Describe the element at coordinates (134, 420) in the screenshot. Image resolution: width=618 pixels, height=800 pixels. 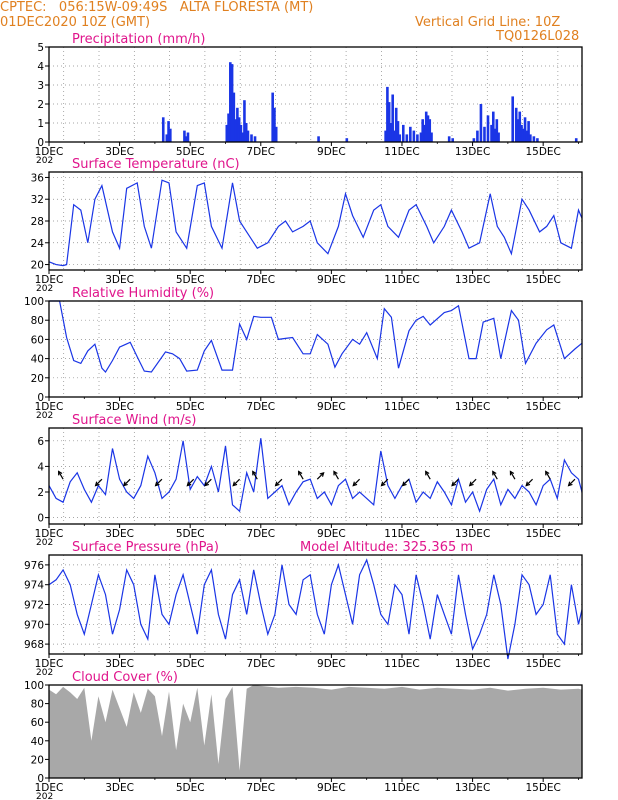
I see `wind-title: Surface Wind (m/s)` at that location.